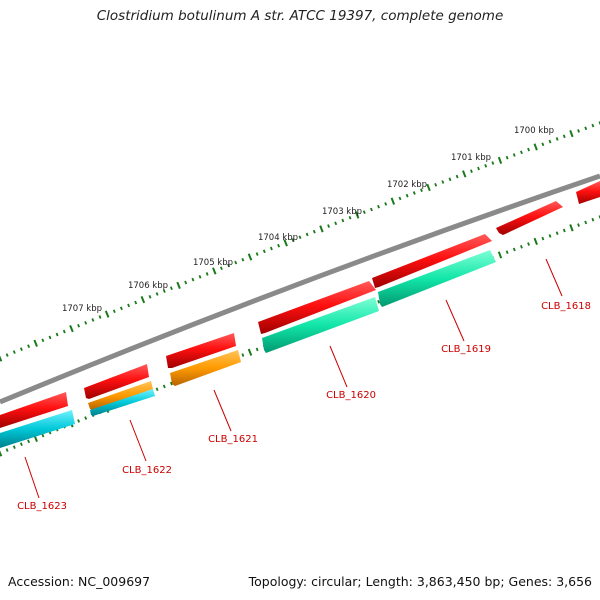 Image resolution: width=600 pixels, height=600 pixels. What do you see at coordinates (79, 581) in the screenshot?
I see `accession-text: Accession: NC_009697` at bounding box center [79, 581].